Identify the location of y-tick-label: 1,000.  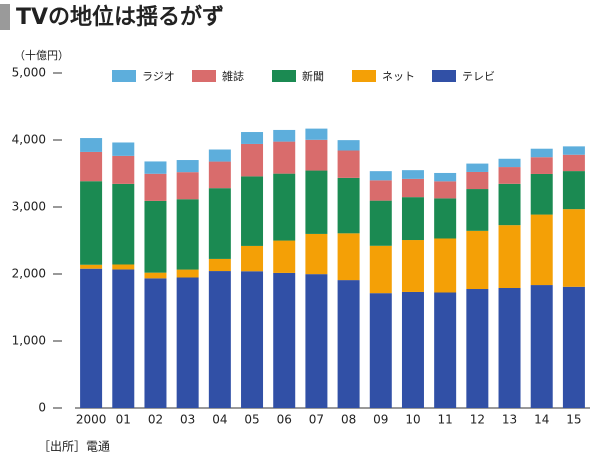
(29, 341).